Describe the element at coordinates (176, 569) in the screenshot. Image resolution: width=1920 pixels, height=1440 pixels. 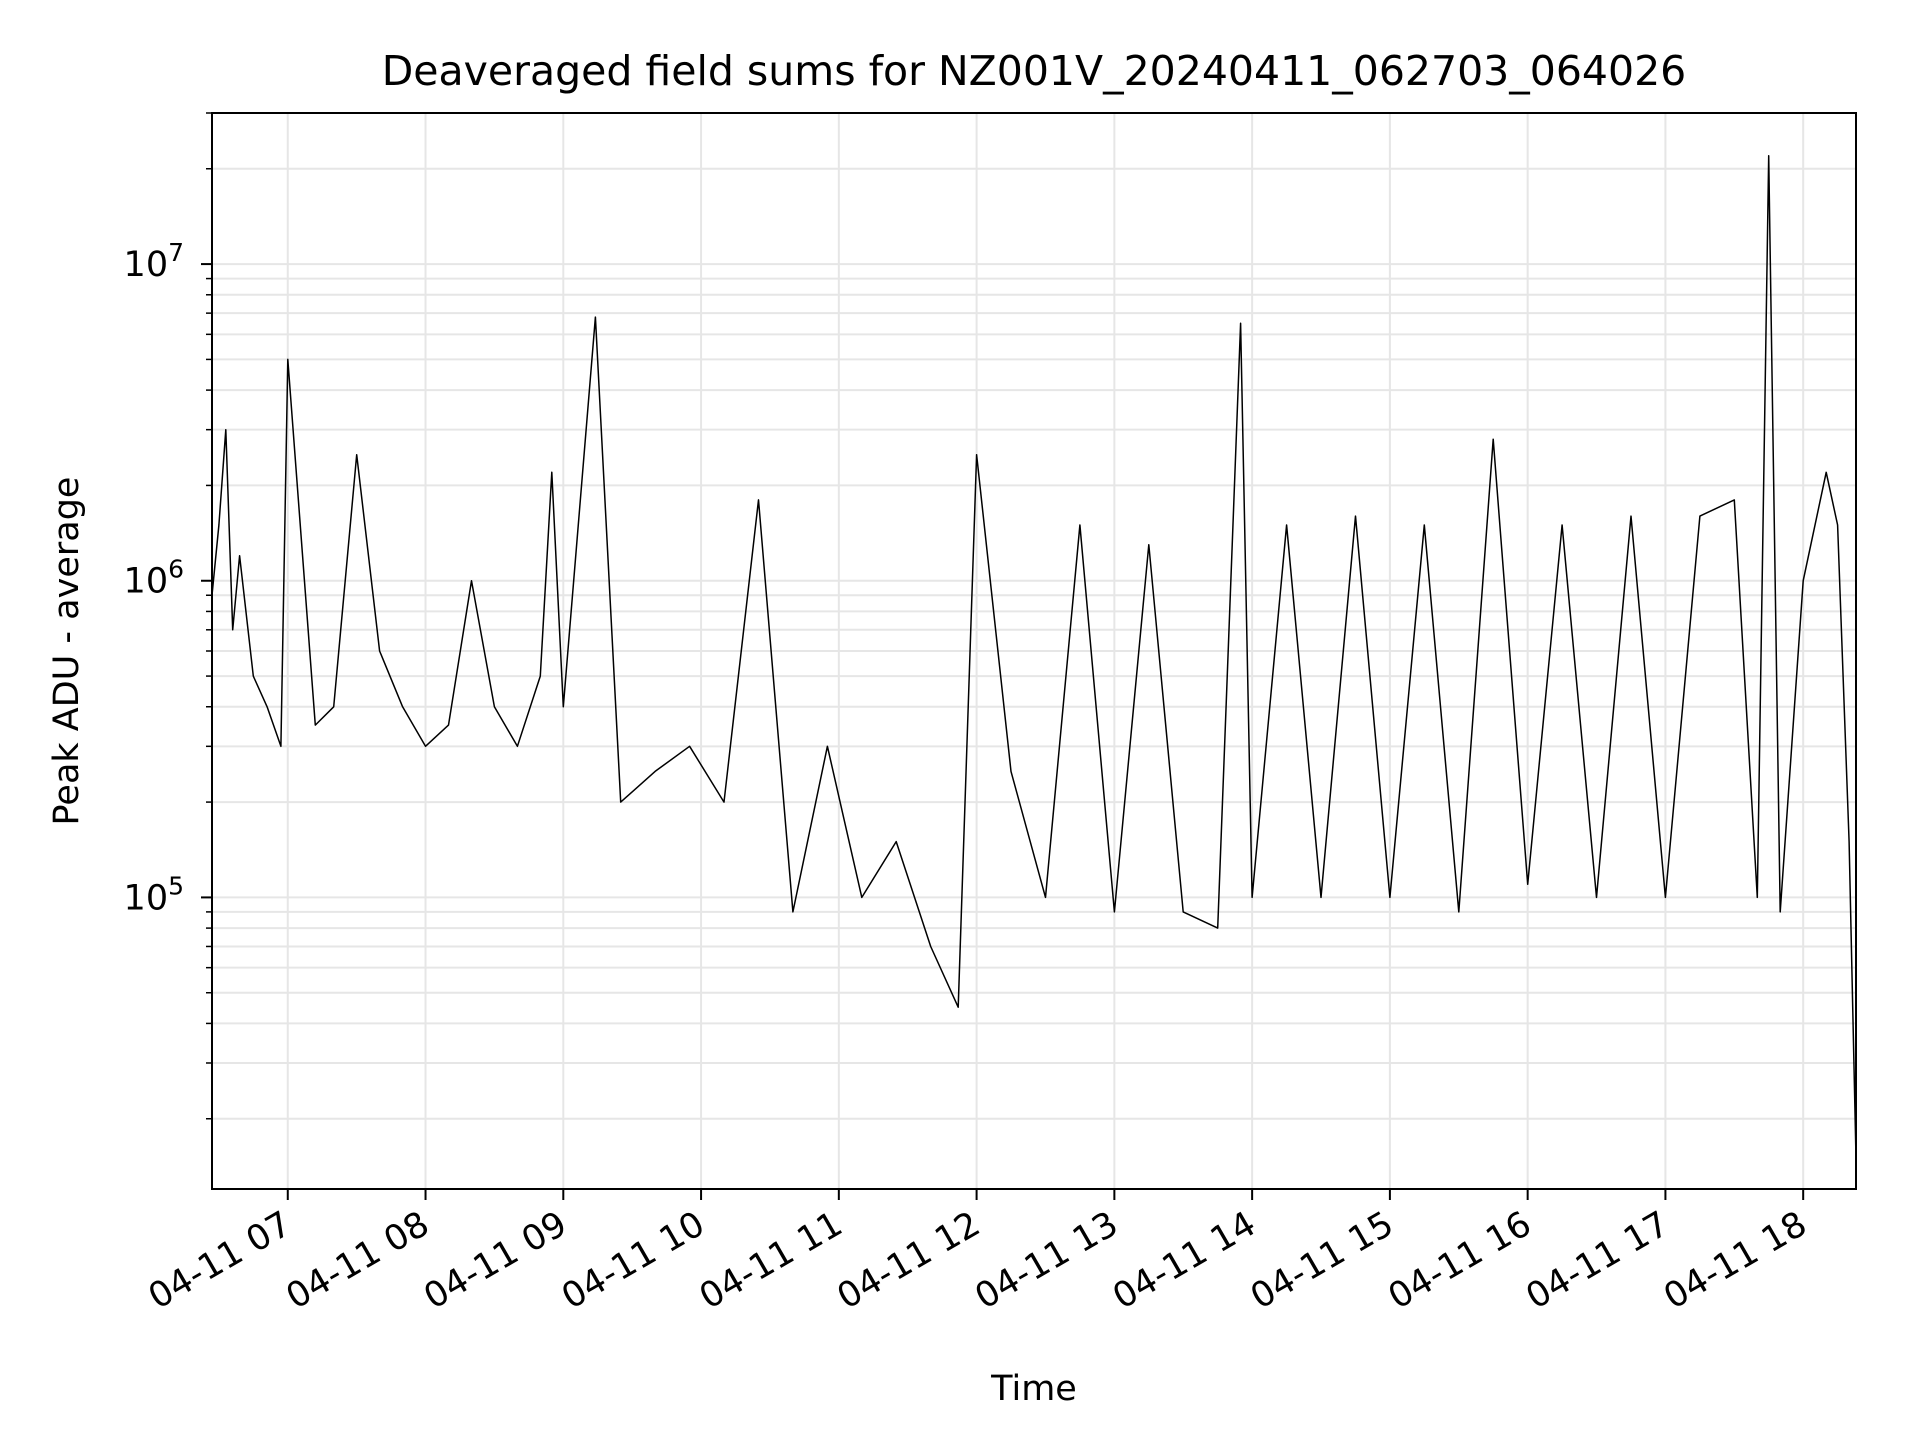
I see `y-tick-label-exponent: 6` at that location.